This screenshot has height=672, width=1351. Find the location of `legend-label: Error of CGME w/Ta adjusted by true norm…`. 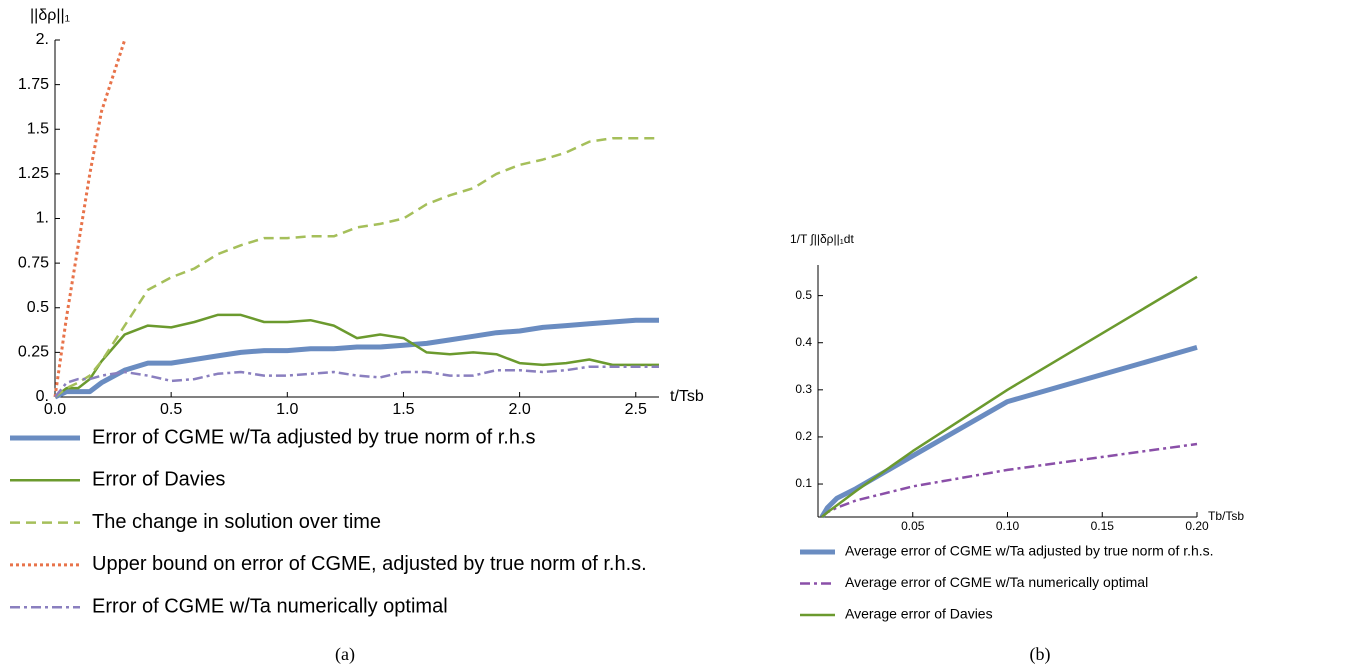

legend-label: Error of CGME w/Ta adjusted by true norm… is located at coordinates (314, 437).